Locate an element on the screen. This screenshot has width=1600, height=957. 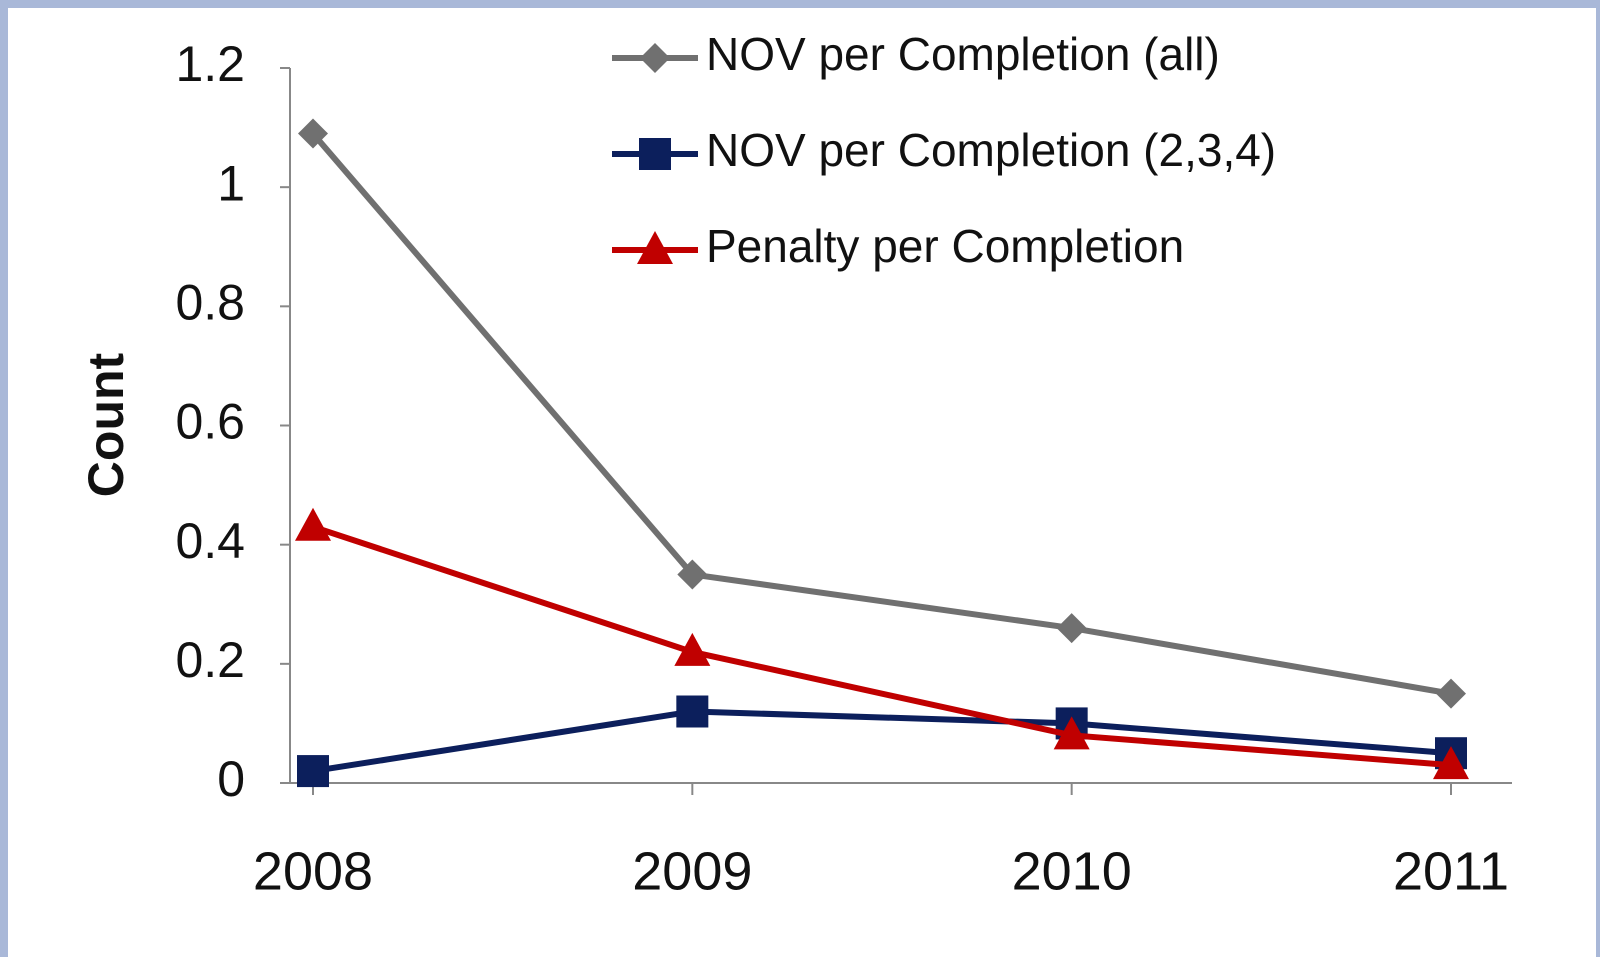
x-tick-label: 2010 is located at coordinates (1072, 871).